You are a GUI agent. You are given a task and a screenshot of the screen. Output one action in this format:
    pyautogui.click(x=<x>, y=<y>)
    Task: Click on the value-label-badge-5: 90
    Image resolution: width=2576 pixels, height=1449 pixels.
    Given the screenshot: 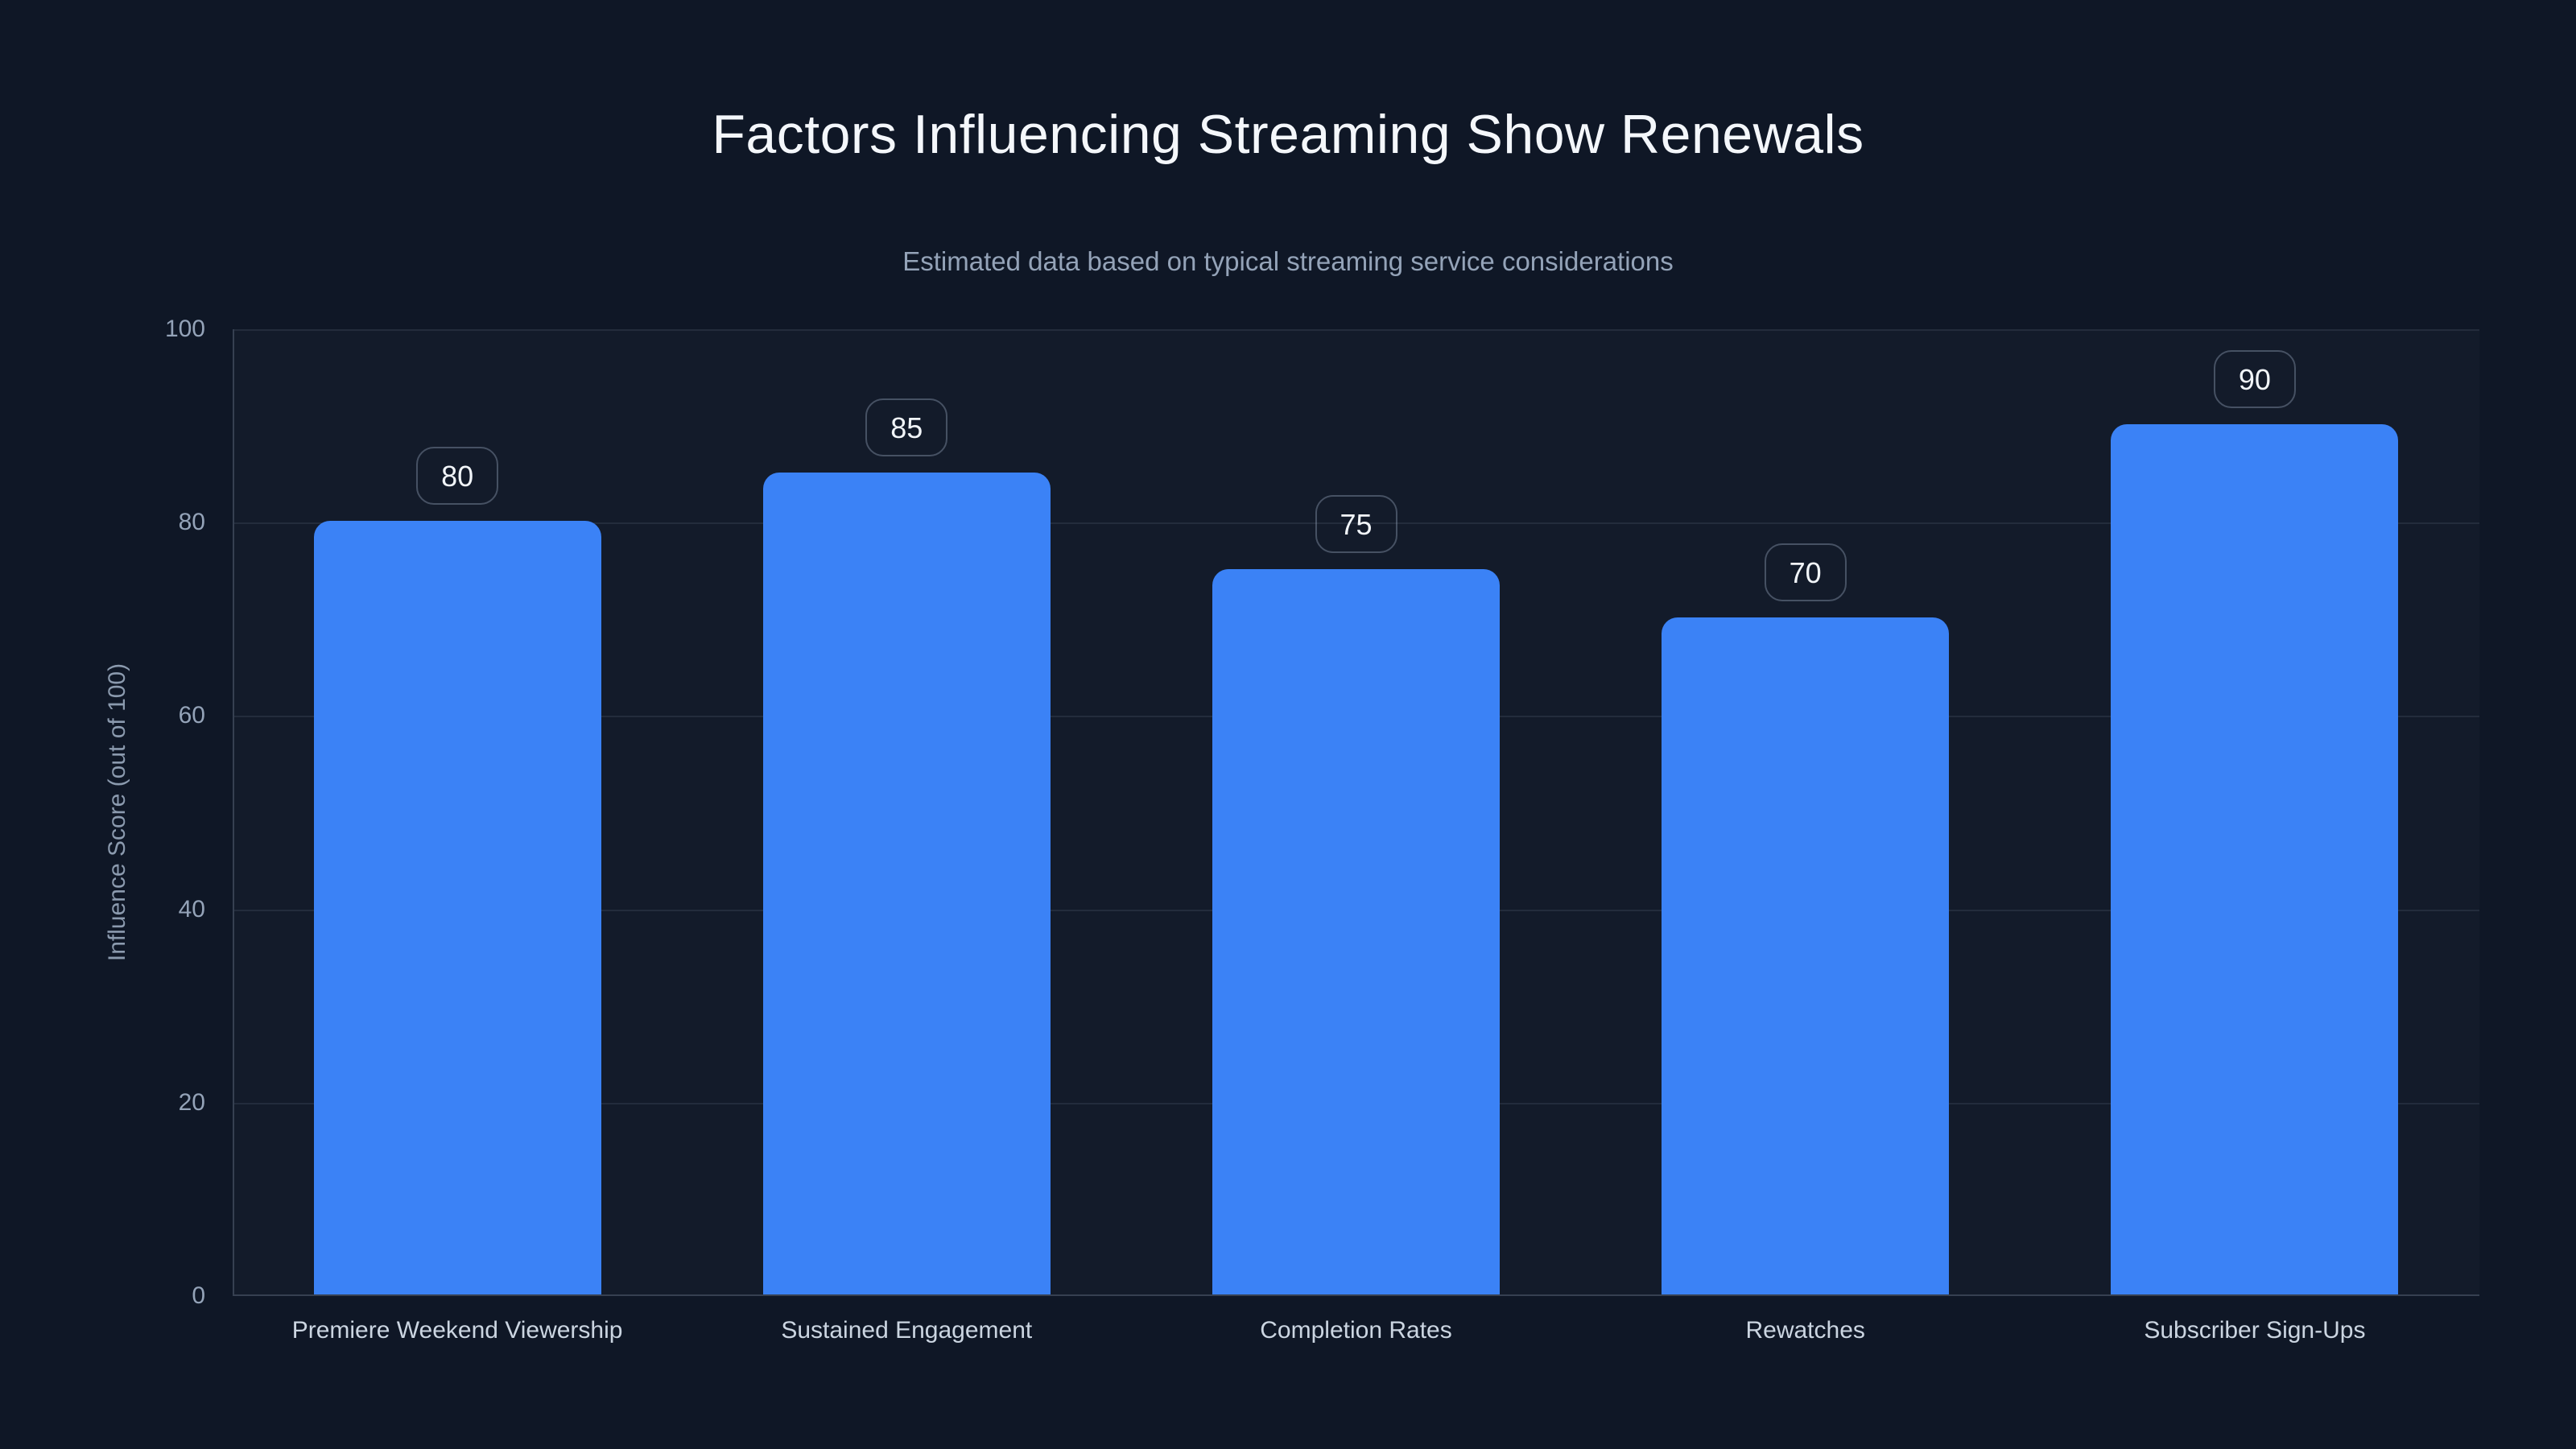 What is the action you would take?
    pyautogui.click(x=2254, y=379)
    